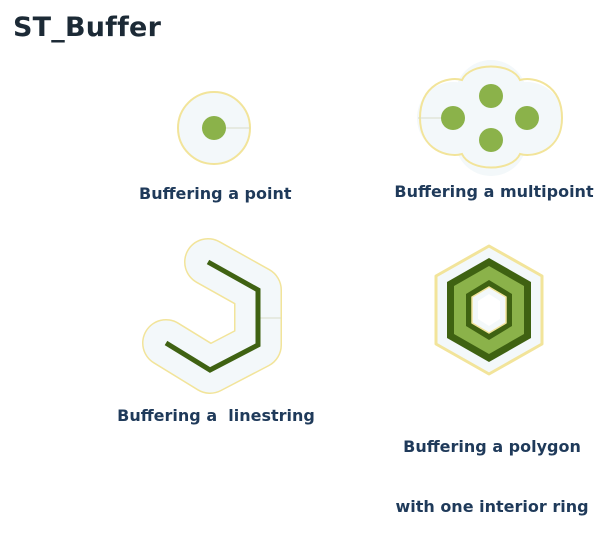  I want to click on polygon-hole, so click(489, 310).